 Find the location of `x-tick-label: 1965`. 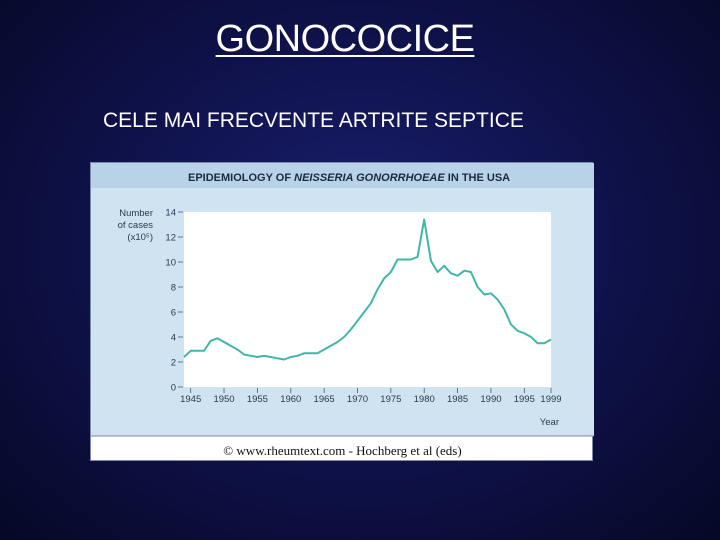

x-tick-label: 1965 is located at coordinates (324, 399).